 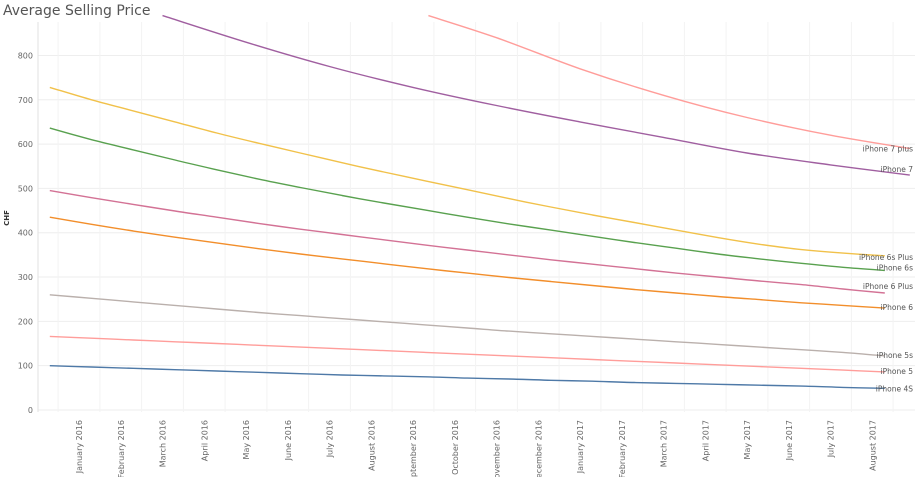 What do you see at coordinates (25, 321) in the screenshot?
I see `y-tick-label-2: 200` at bounding box center [25, 321].